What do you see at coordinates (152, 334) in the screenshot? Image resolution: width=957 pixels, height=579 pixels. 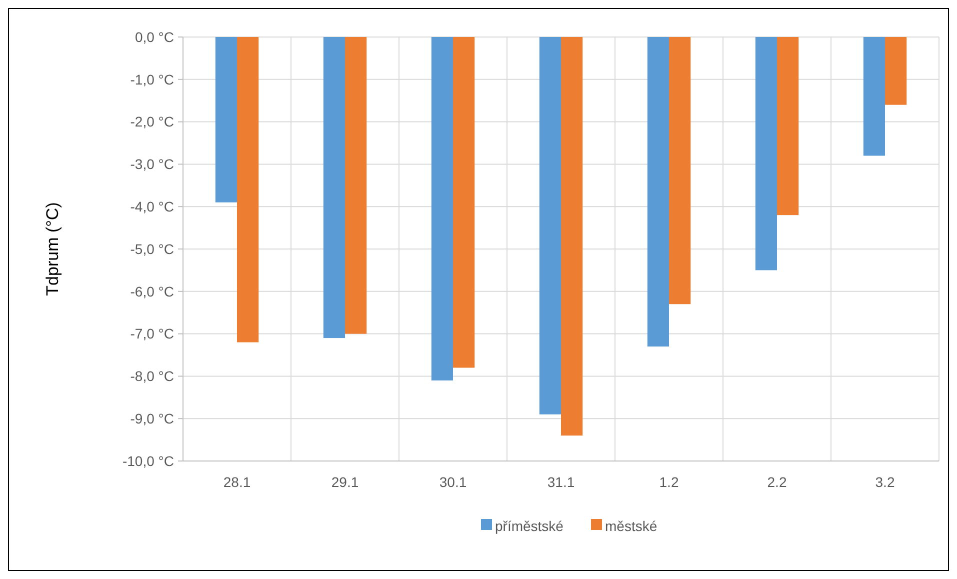 I see `y-tick-label: -7,0 °C` at bounding box center [152, 334].